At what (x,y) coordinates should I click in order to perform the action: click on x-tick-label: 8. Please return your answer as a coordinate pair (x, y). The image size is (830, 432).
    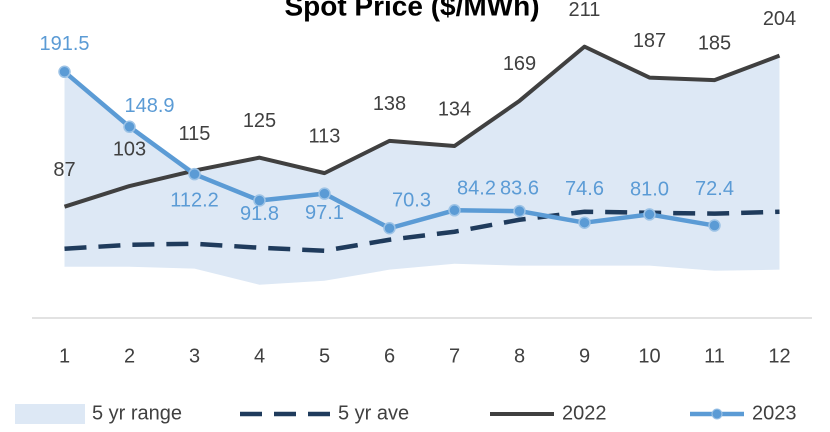
    Looking at the image, I should click on (519, 356).